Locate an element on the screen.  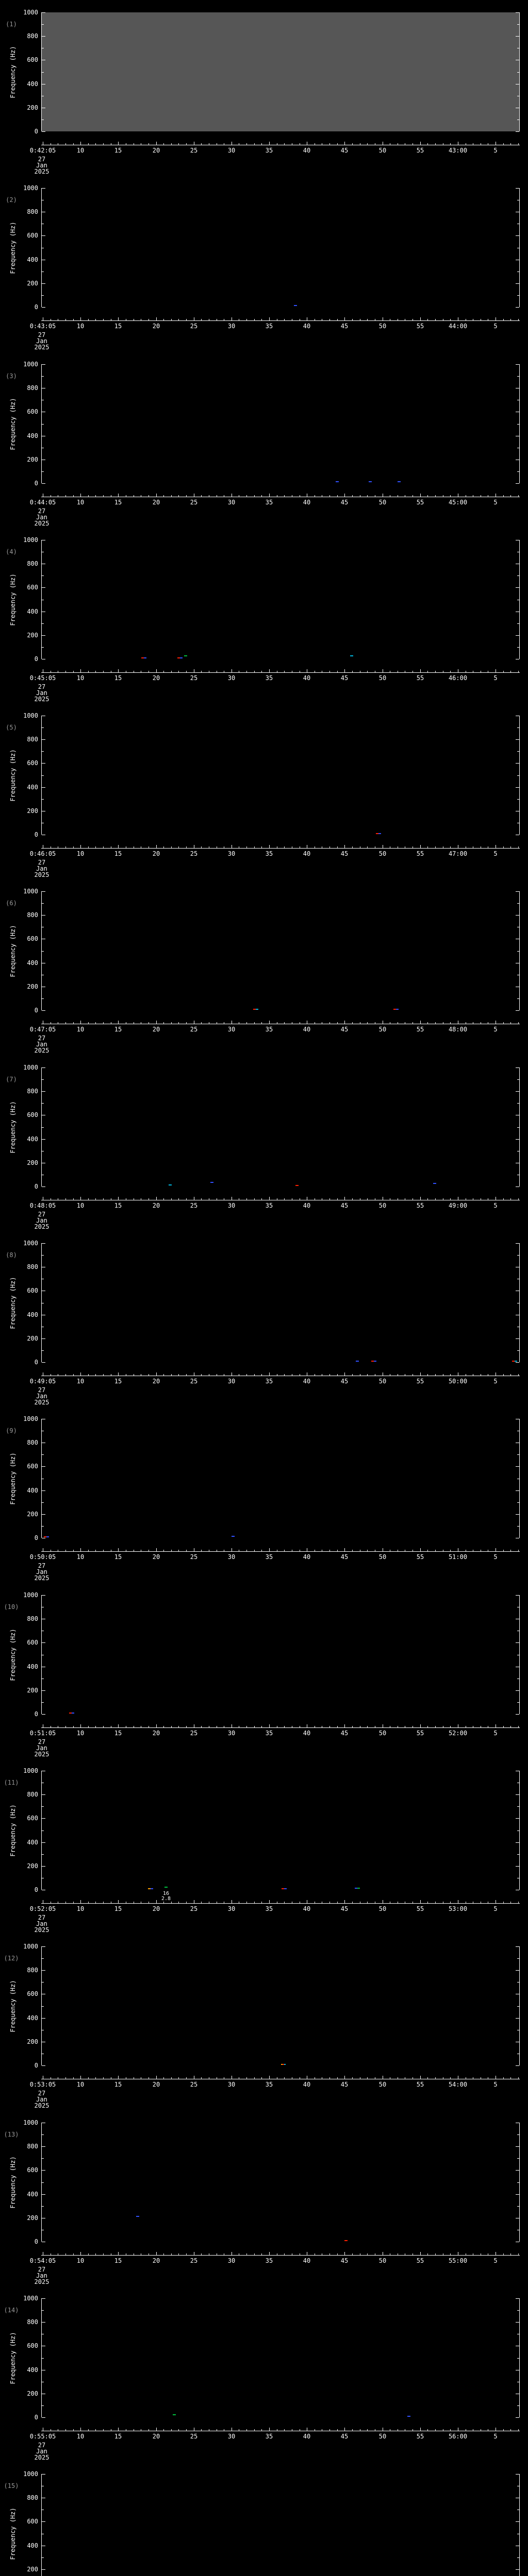
y-axis-line-right is located at coordinates (519, 2182).